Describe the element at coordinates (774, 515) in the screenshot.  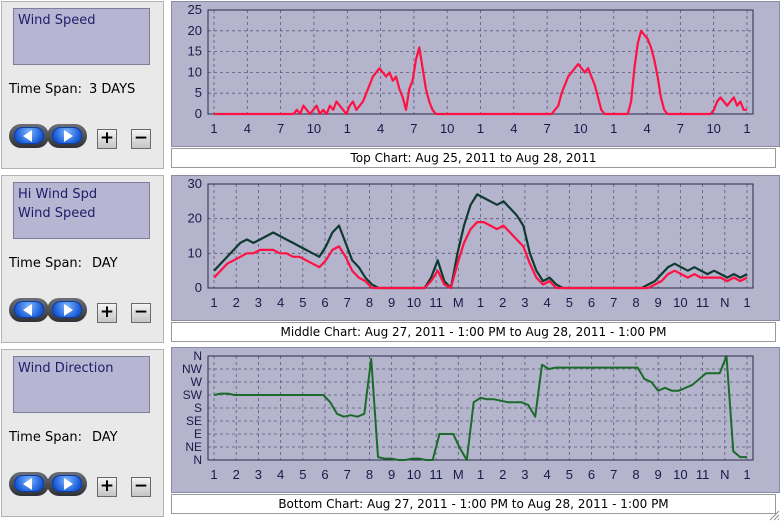
I see `resize-grip-icon` at that location.